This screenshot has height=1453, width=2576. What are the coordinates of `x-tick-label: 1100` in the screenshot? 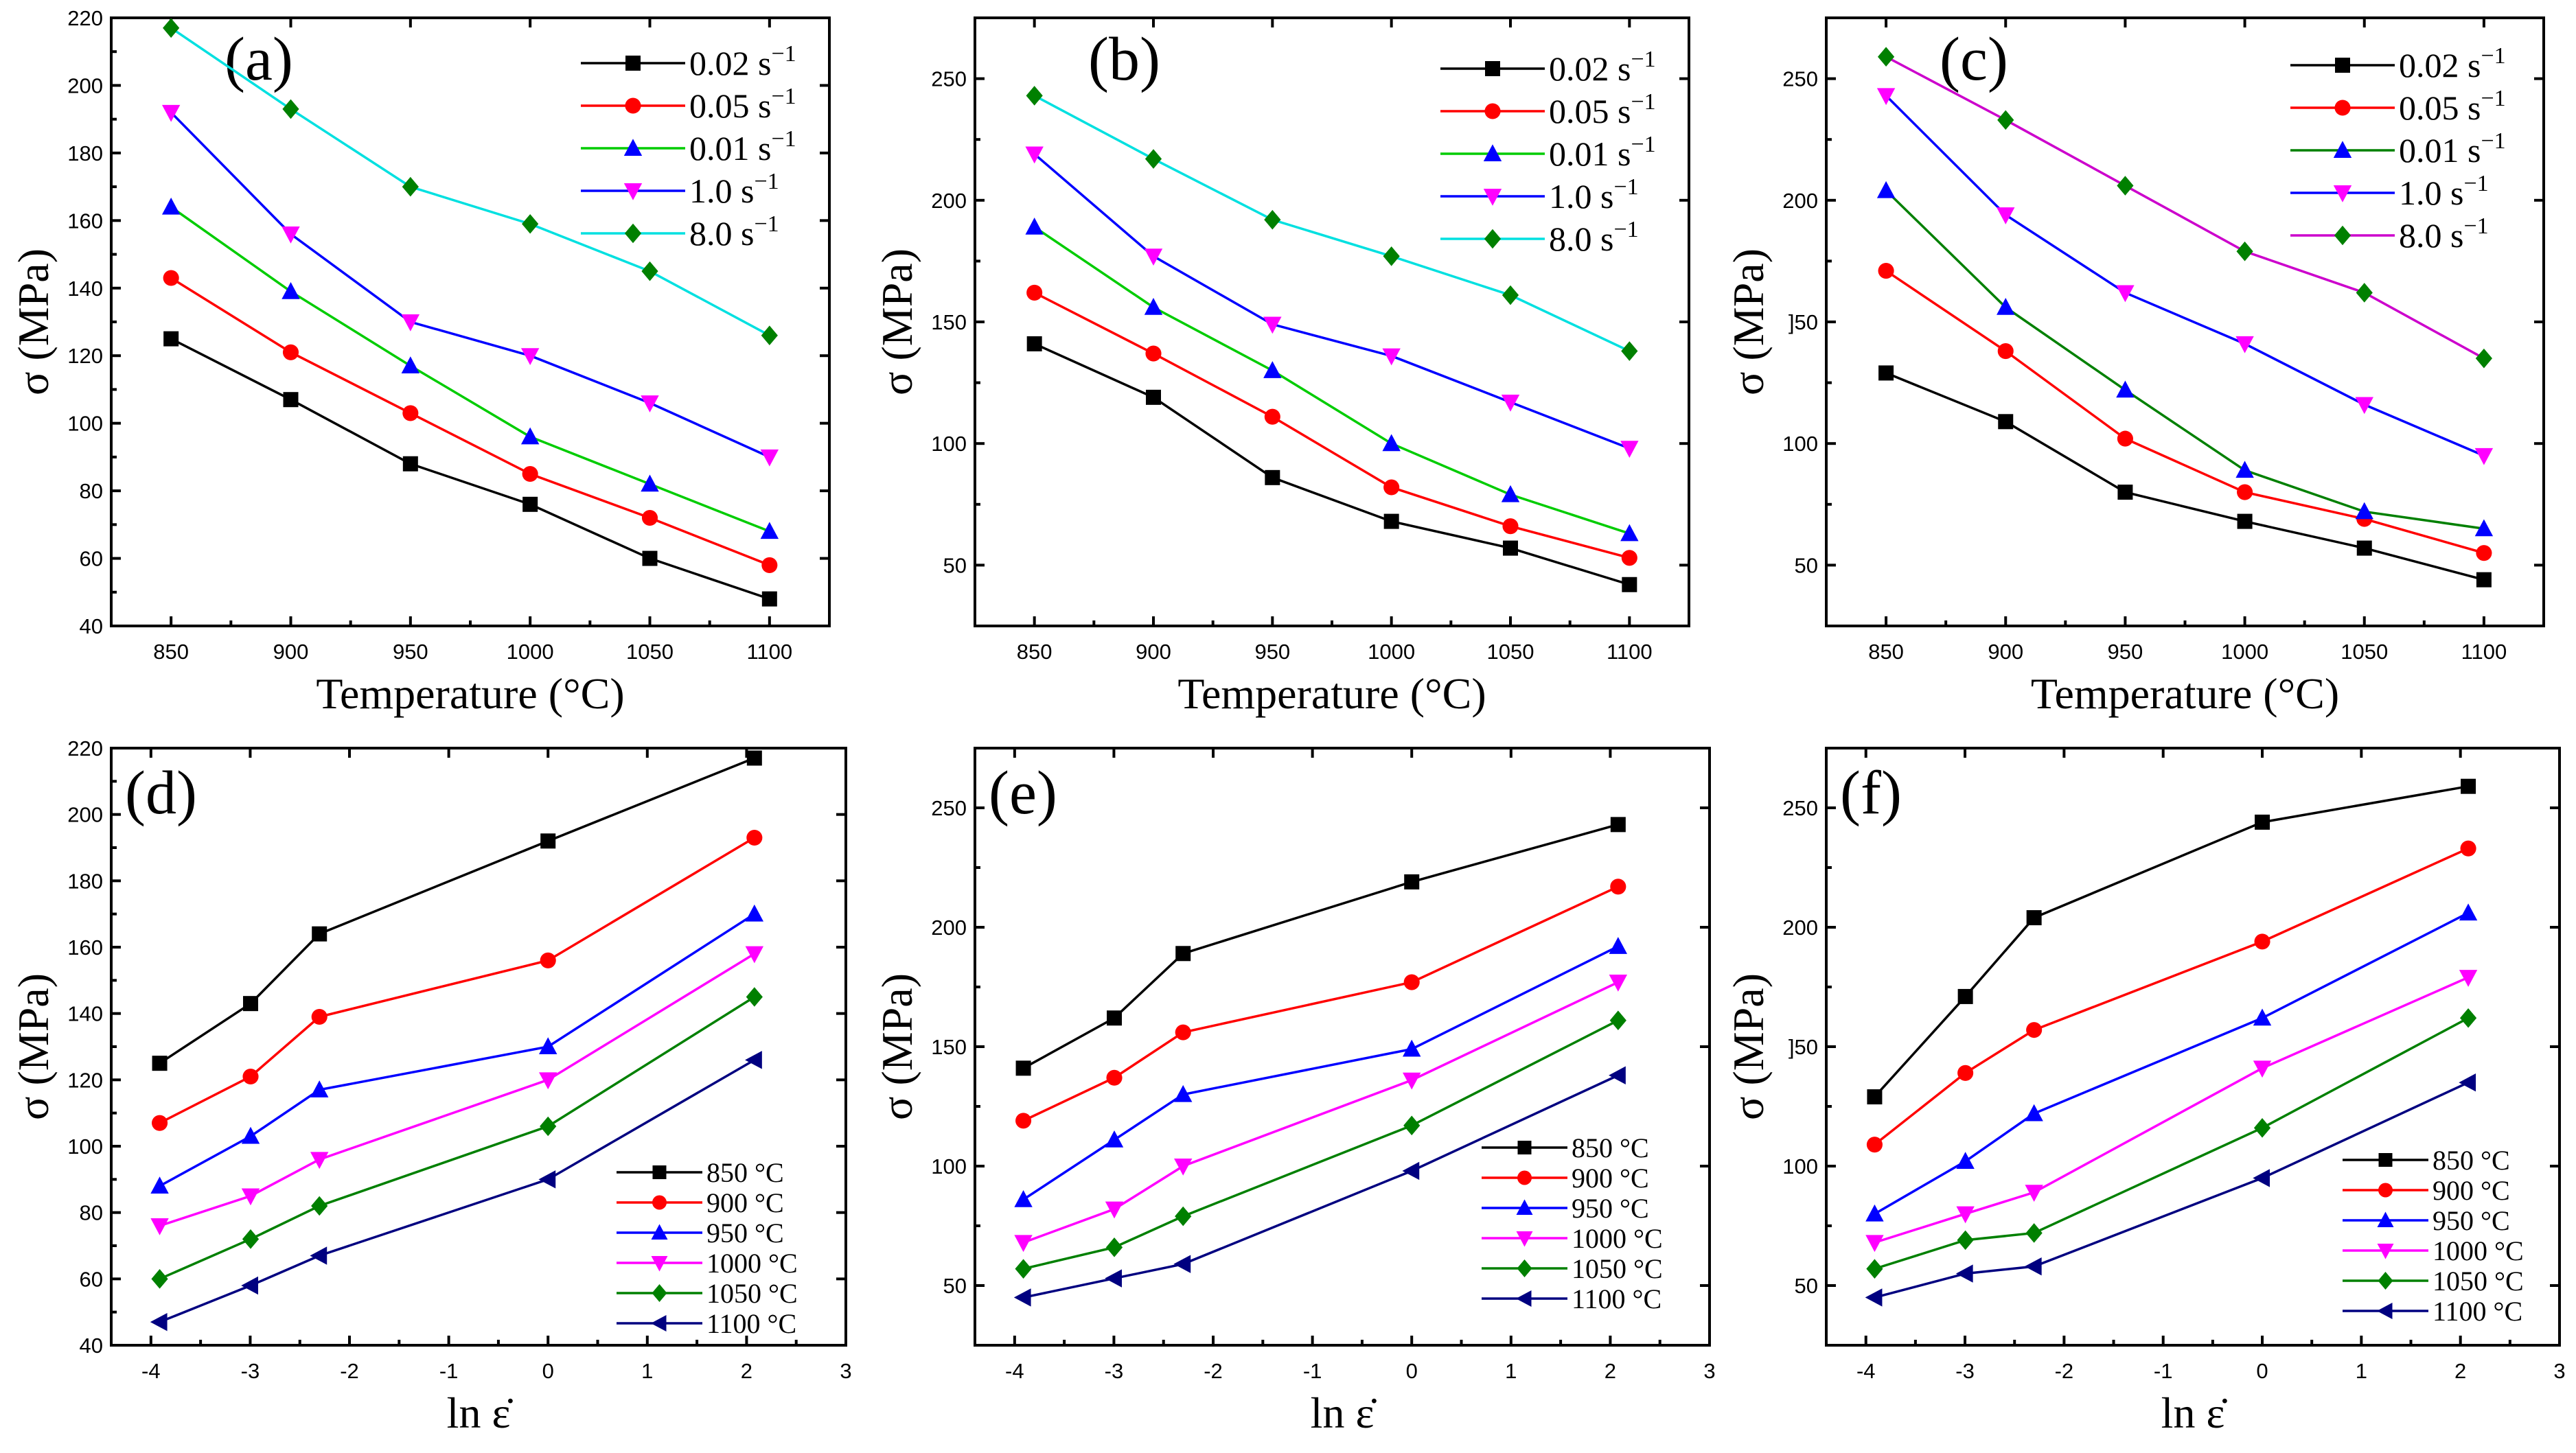 It's located at (2484, 652).